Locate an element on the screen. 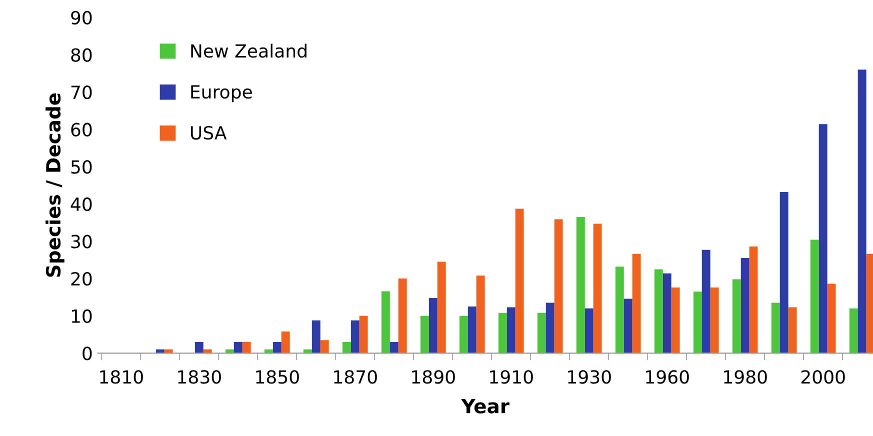 The height and width of the screenshot is (436, 873). legend-label: New Zealand is located at coordinates (248, 51).